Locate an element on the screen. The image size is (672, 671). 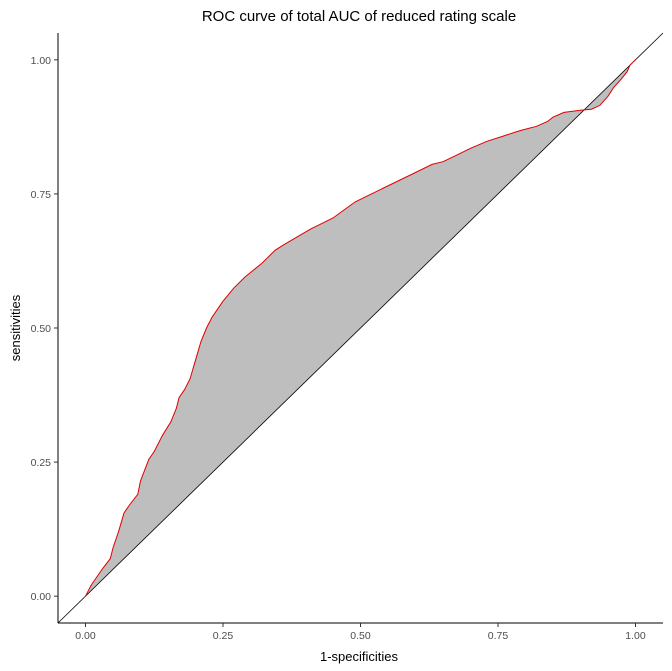
y-tick-label: 0.00 is located at coordinates (41, 597).